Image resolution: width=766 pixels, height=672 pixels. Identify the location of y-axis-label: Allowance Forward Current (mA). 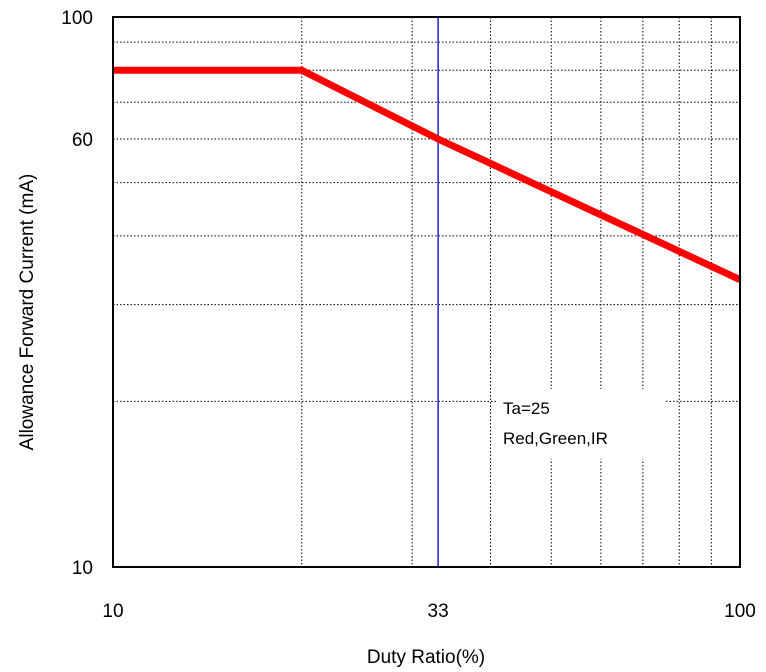
(27, 312).